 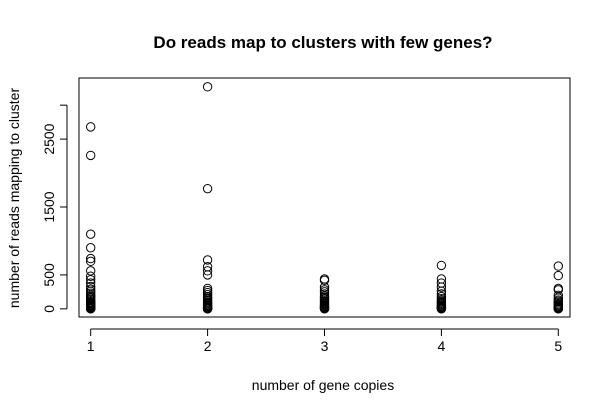 What do you see at coordinates (49, 206) in the screenshot?
I see `y-tick-label: 1500` at bounding box center [49, 206].